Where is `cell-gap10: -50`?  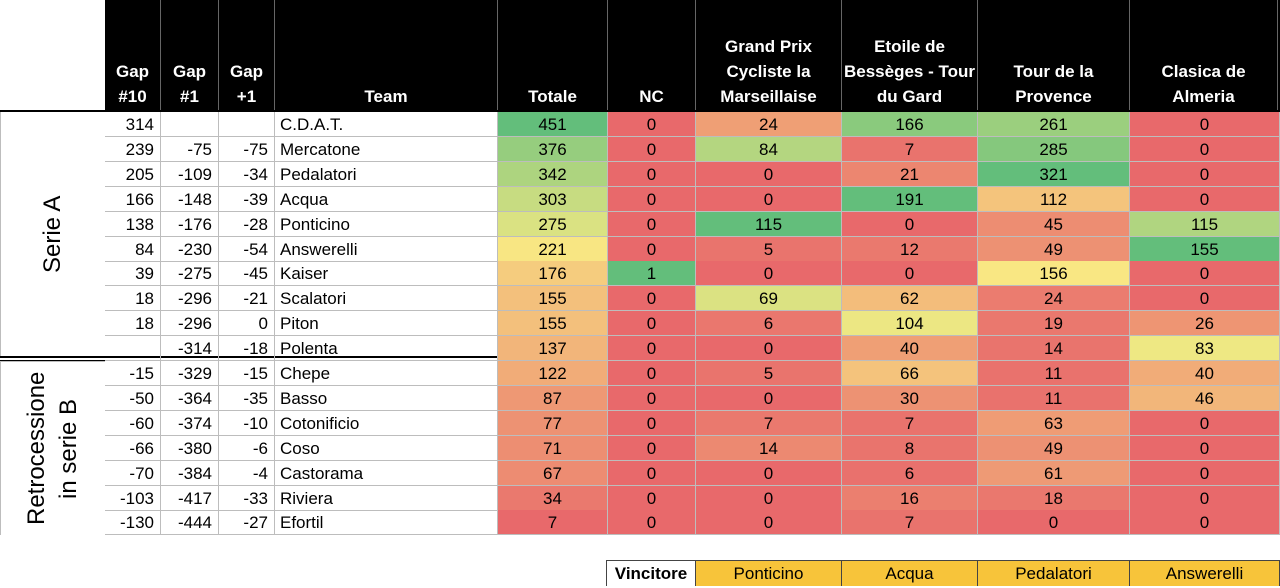
cell-gap10: -50 is located at coordinates (133, 398).